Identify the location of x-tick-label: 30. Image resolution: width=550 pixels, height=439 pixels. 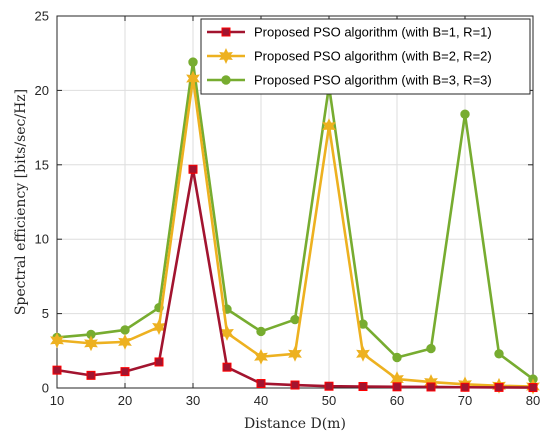
(193, 400).